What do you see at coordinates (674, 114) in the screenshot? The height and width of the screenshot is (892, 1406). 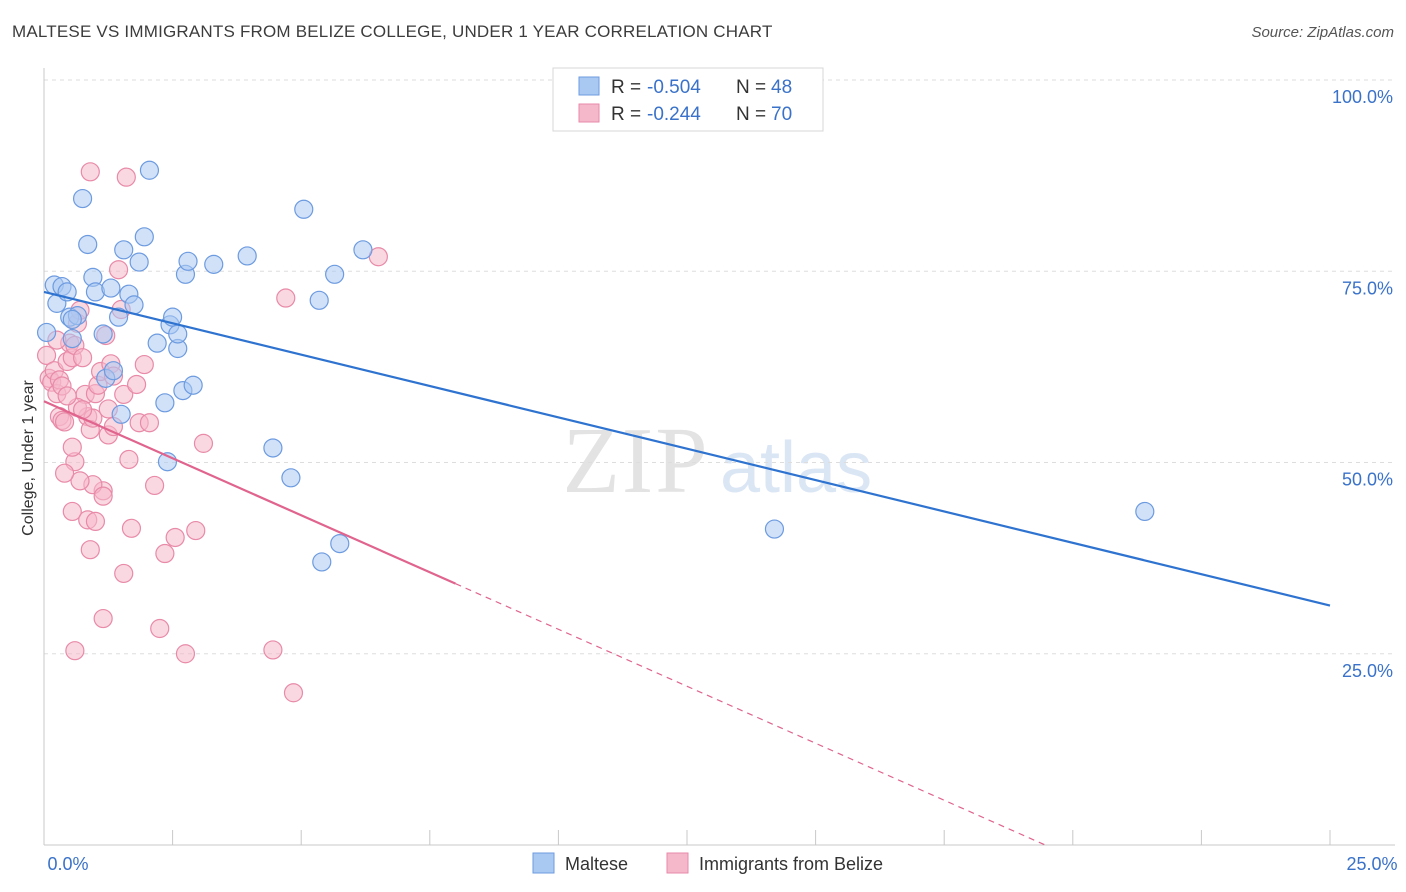 I see `belize-r-value: -0.244` at bounding box center [674, 114].